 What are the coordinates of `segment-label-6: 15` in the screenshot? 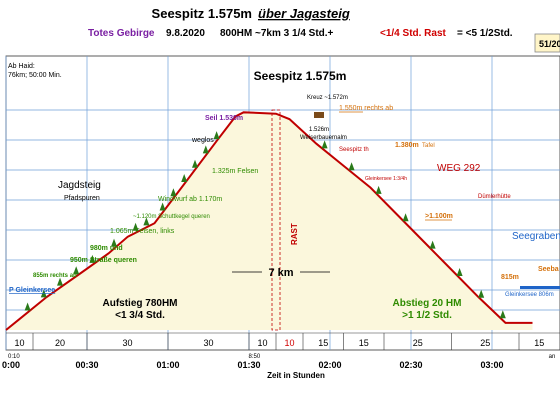 It's located at (323, 343).